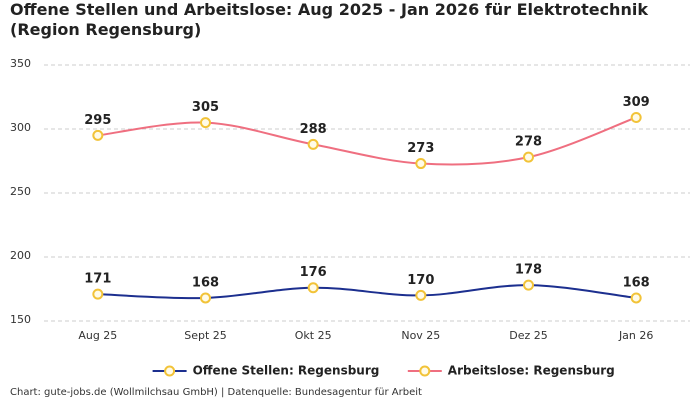 The image size is (700, 400). What do you see at coordinates (97, 120) in the screenshot?
I see `data-label: 295` at bounding box center [97, 120].